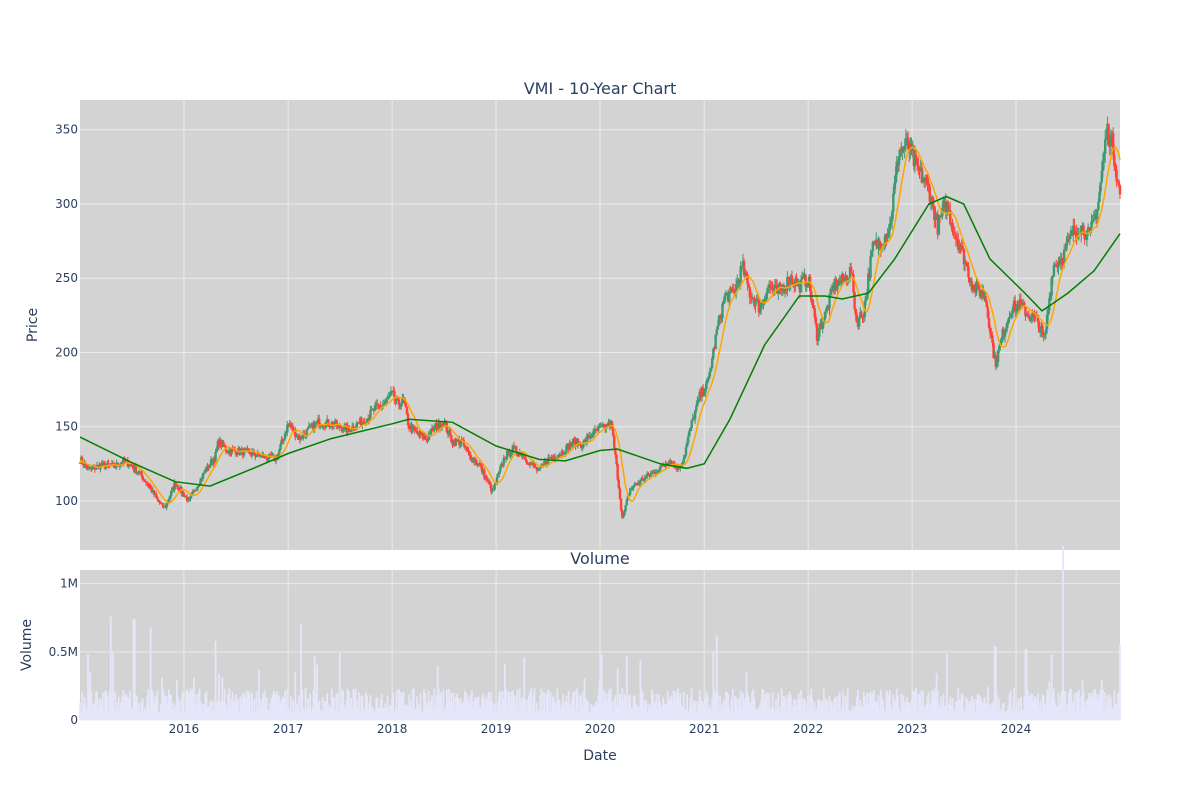 The image size is (1200, 804). Describe the element at coordinates (600, 558) in the screenshot. I see `volume-subplot-title: Volume` at that location.